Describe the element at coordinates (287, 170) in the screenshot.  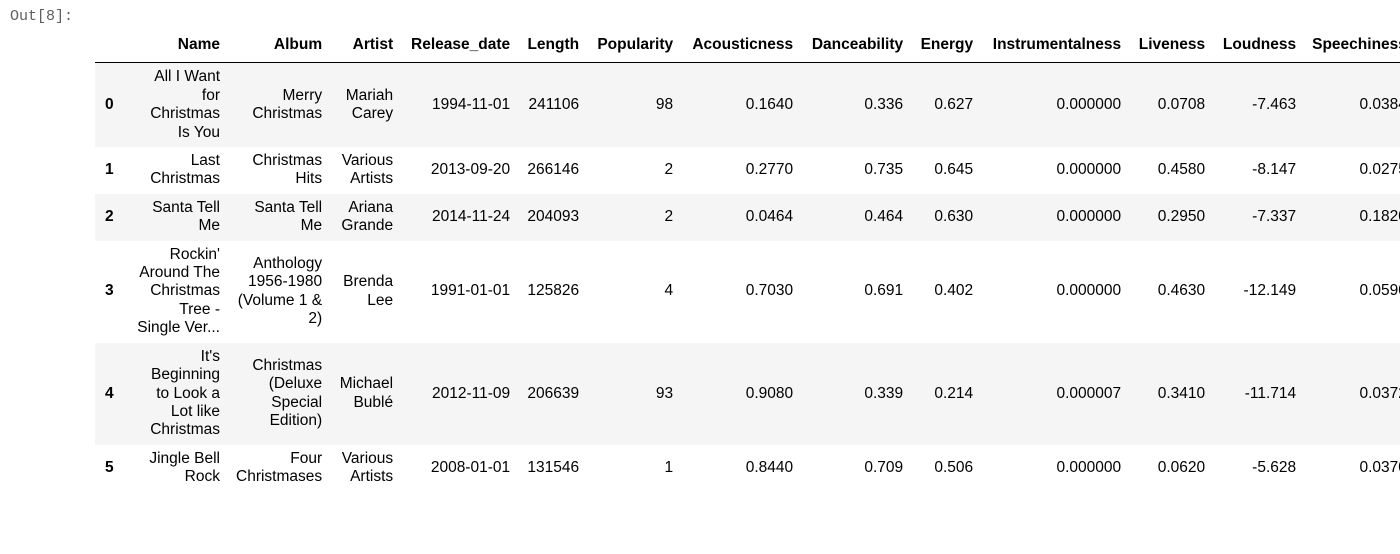
I see `cell-album: Christmas Hits` at that location.